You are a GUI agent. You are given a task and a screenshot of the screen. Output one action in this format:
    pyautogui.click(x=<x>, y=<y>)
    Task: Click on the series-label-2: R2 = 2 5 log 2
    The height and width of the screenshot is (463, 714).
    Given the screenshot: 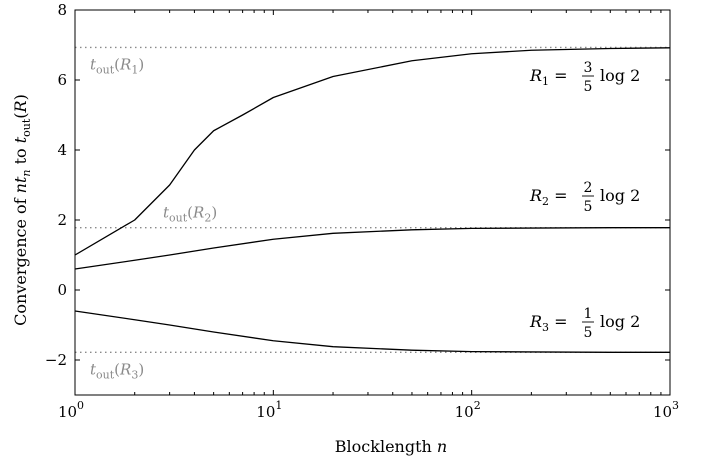 What is the action you would take?
    pyautogui.click(x=584, y=197)
    